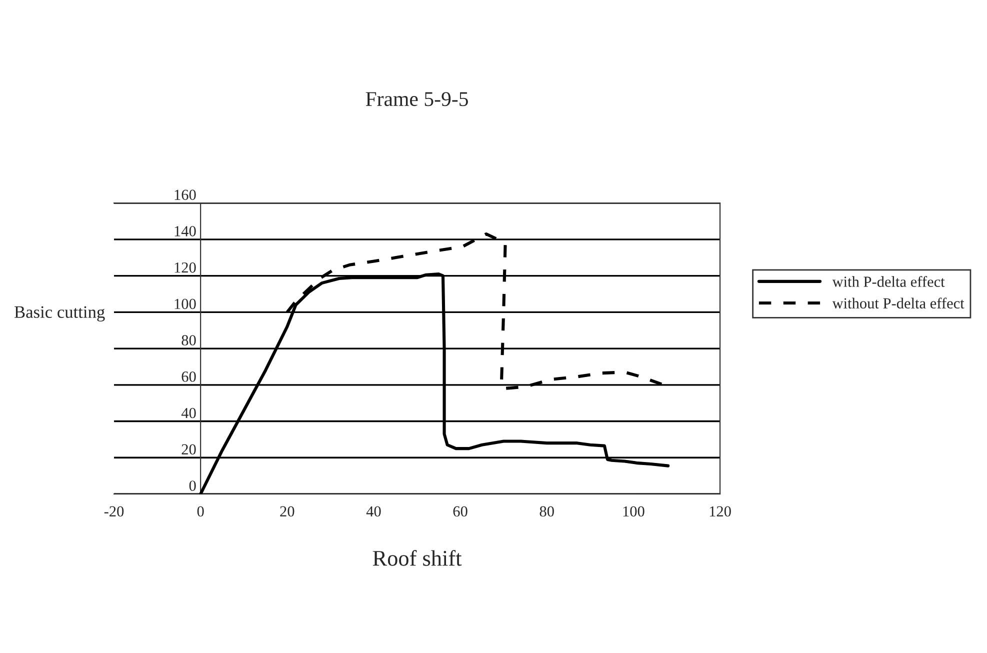 This screenshot has width=987, height=653. Describe the element at coordinates (287, 511) in the screenshot. I see `x-tick-label: 20` at that location.